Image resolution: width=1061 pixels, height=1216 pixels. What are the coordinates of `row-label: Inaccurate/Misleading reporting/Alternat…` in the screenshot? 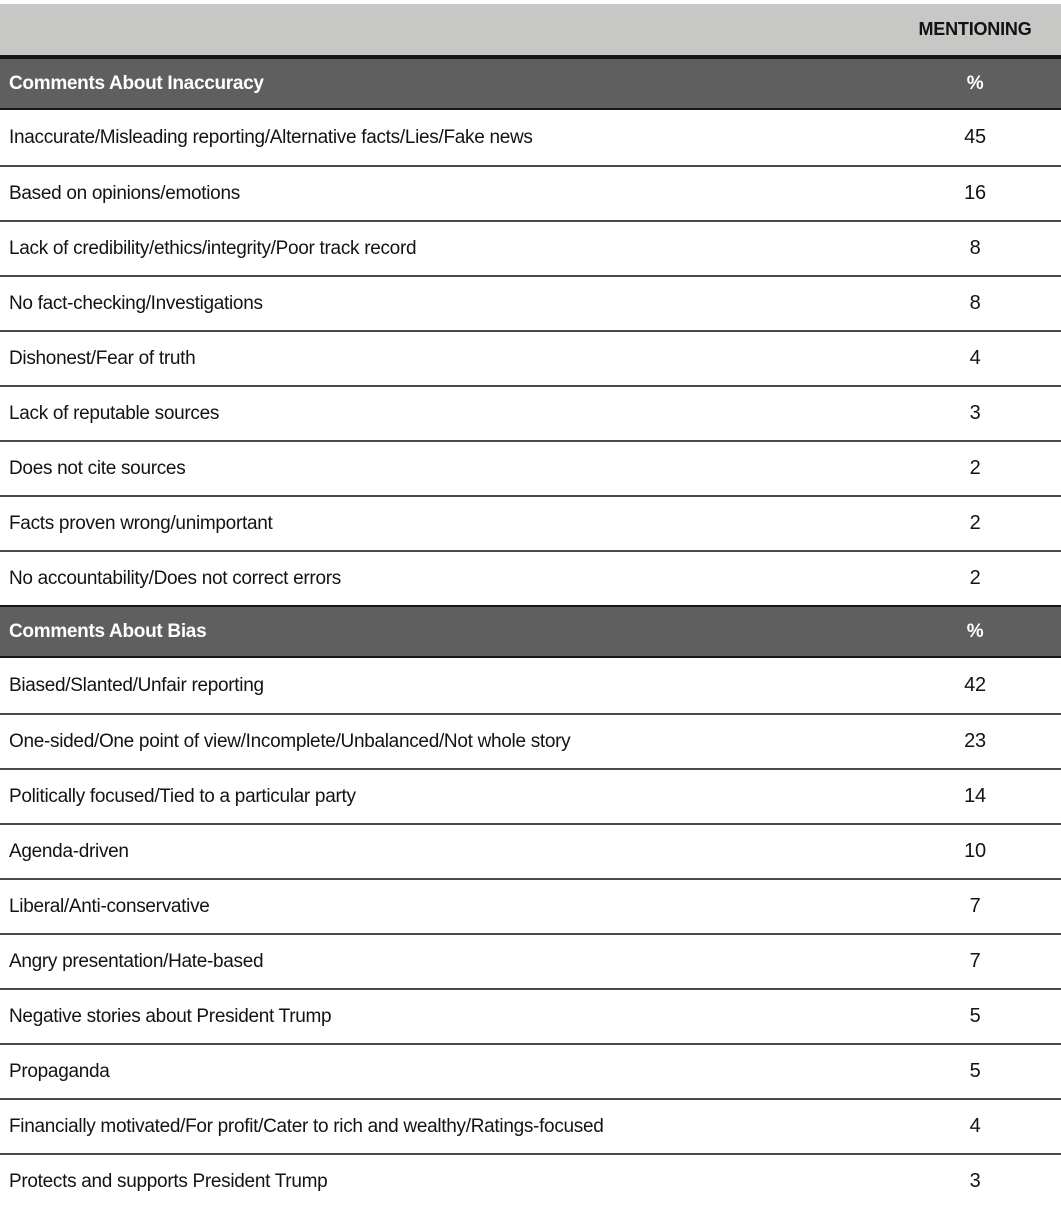 It's located at (271, 137).